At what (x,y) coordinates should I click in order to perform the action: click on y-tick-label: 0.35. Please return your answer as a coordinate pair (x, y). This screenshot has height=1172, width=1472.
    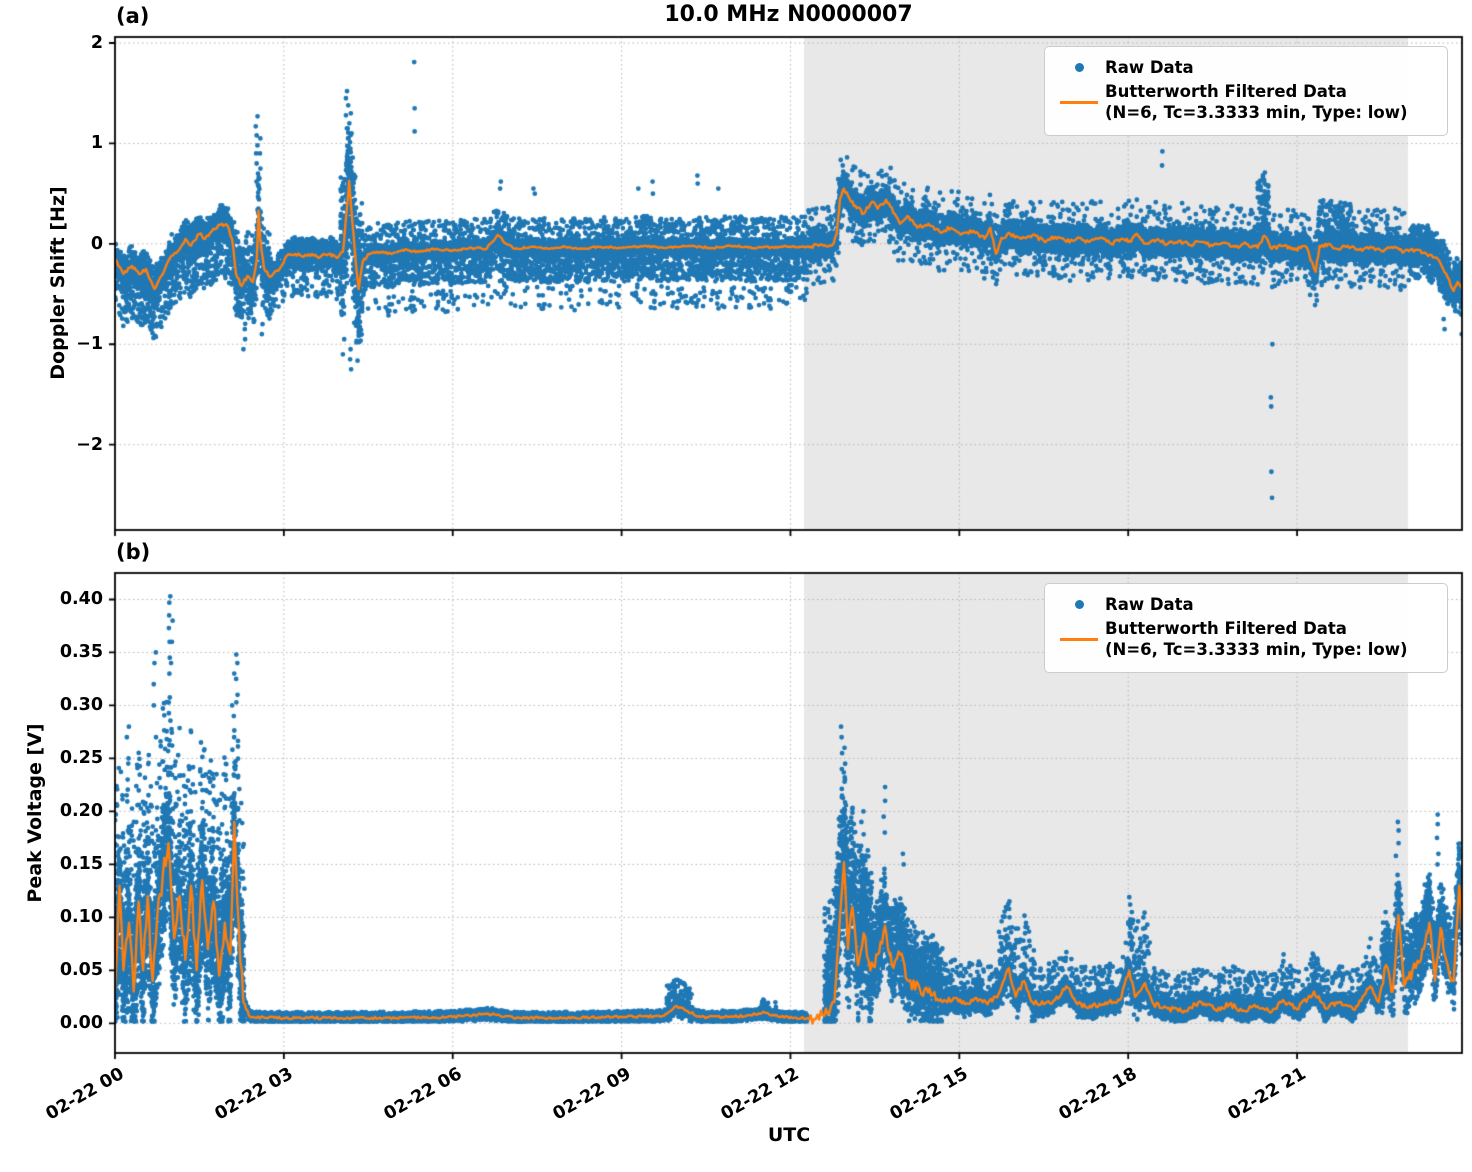
    Looking at the image, I should click on (81, 652).